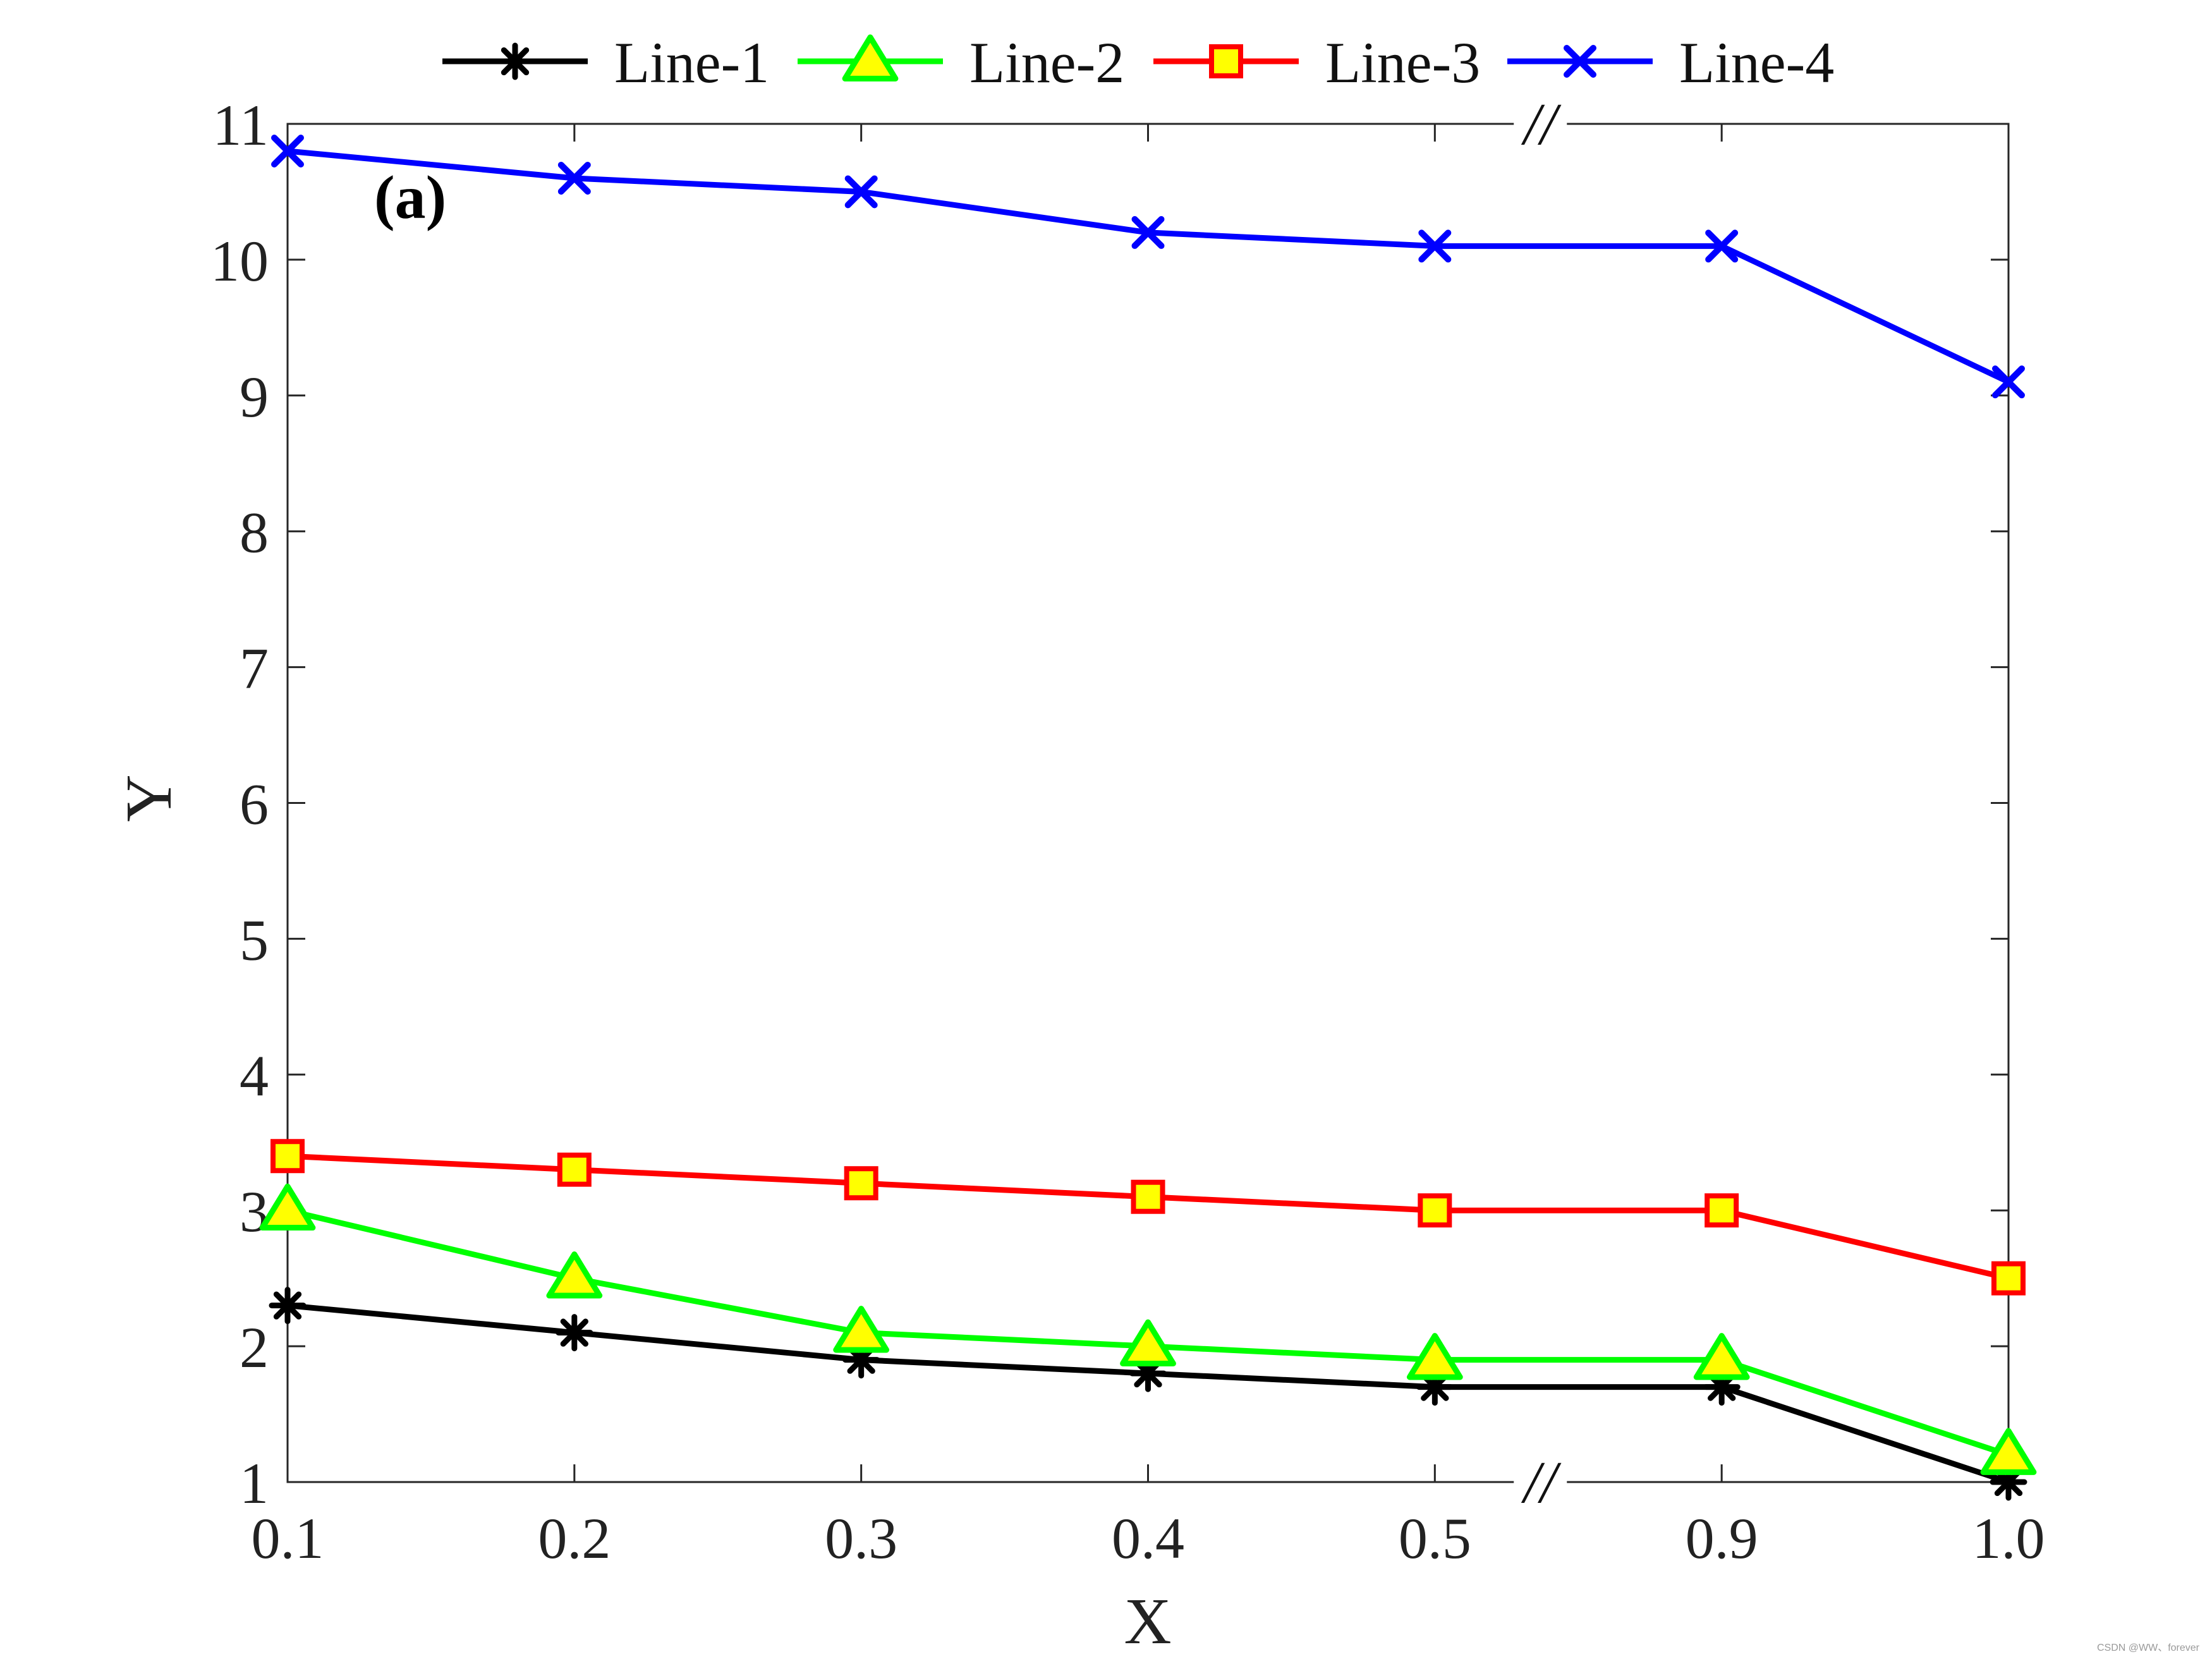 The height and width of the screenshot is (1659, 2212). What do you see at coordinates (1403, 62) in the screenshot?
I see `legend-label: Line-3` at bounding box center [1403, 62].